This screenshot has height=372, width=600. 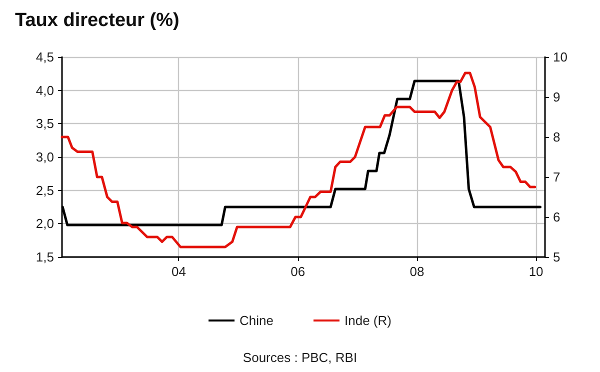 I want to click on y-tick-label: 2,5, so click(x=45, y=190).